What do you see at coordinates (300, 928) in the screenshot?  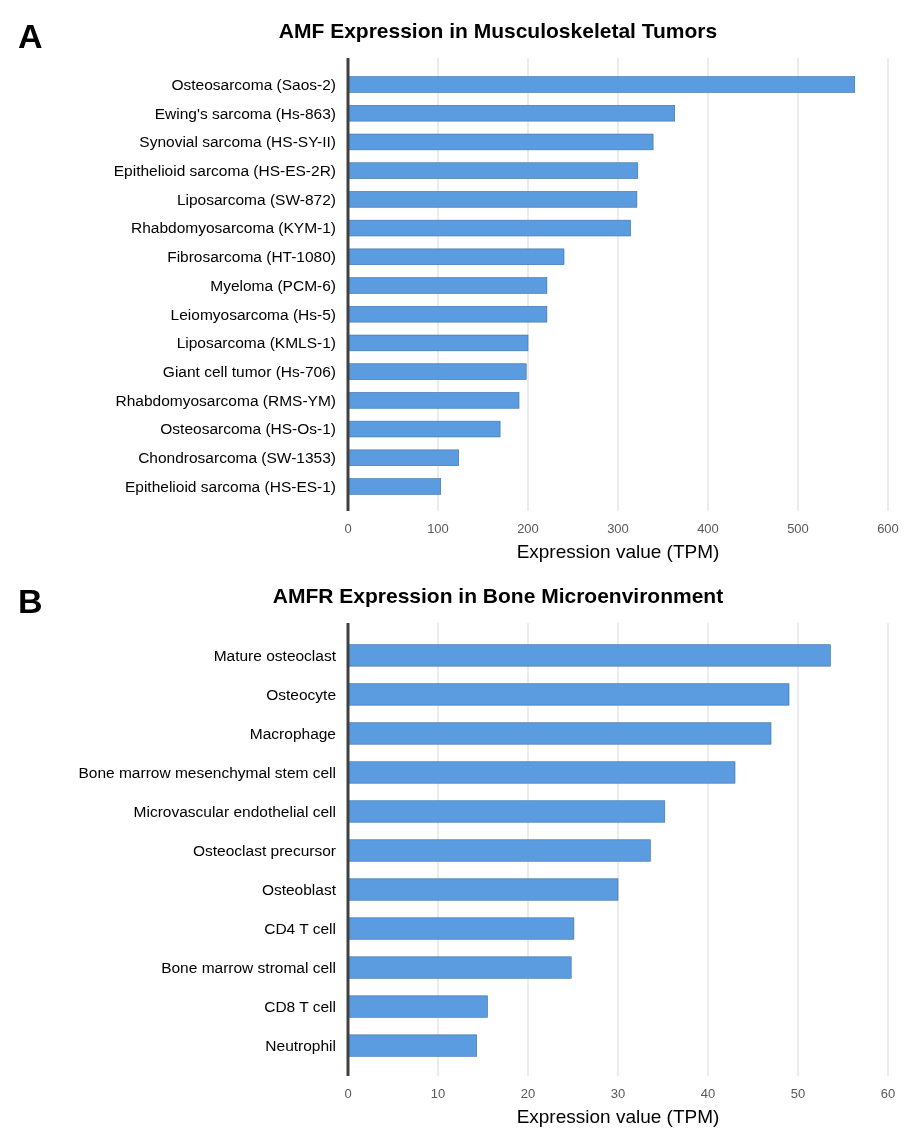 I see `y-tick-label: CD4 T cell` at bounding box center [300, 928].